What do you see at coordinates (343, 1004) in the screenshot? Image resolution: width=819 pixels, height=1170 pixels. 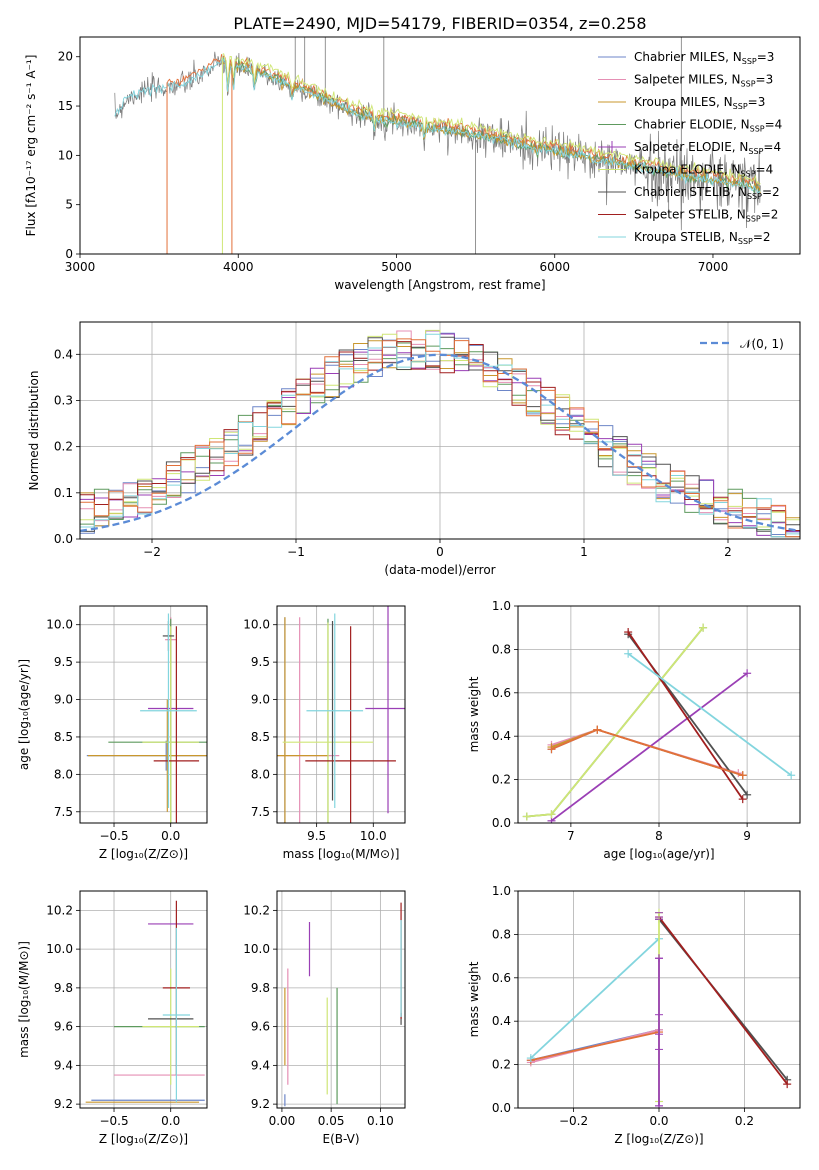 I see `mass_vs_EBV-plot-area` at bounding box center [343, 1004].